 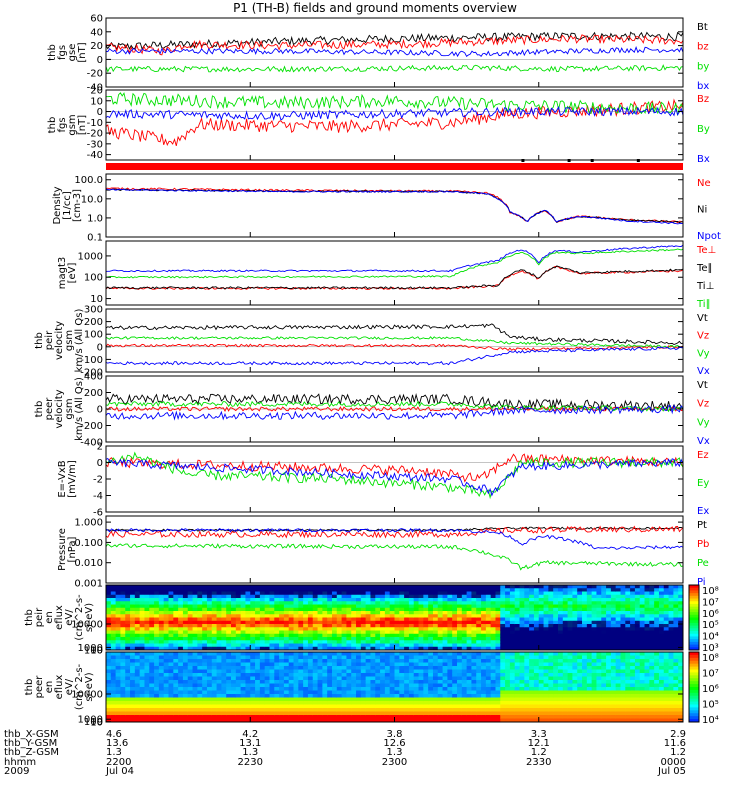 What do you see at coordinates (100, 60) in the screenshot?
I see `y-tick-label: 0` at bounding box center [100, 60].